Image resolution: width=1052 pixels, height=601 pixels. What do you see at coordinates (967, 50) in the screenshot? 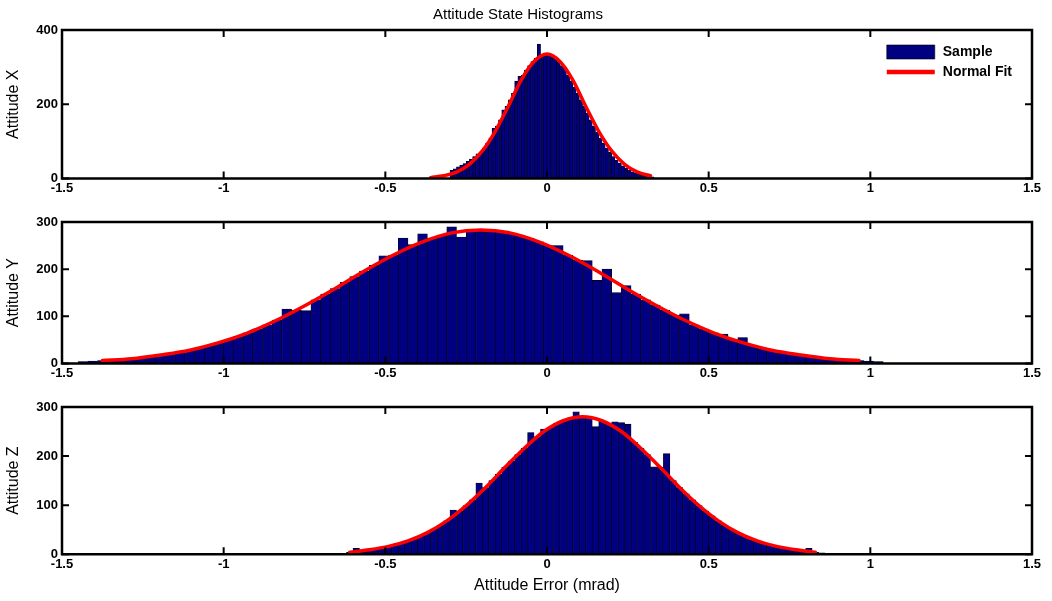
I see `legend-label: Sample` at bounding box center [967, 50].